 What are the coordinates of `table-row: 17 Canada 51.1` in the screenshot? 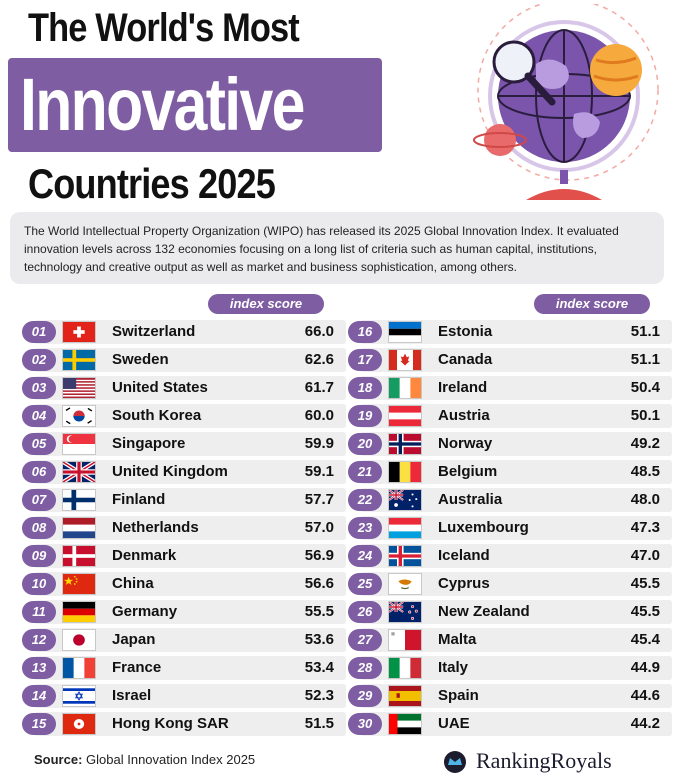 It's located at (510, 360).